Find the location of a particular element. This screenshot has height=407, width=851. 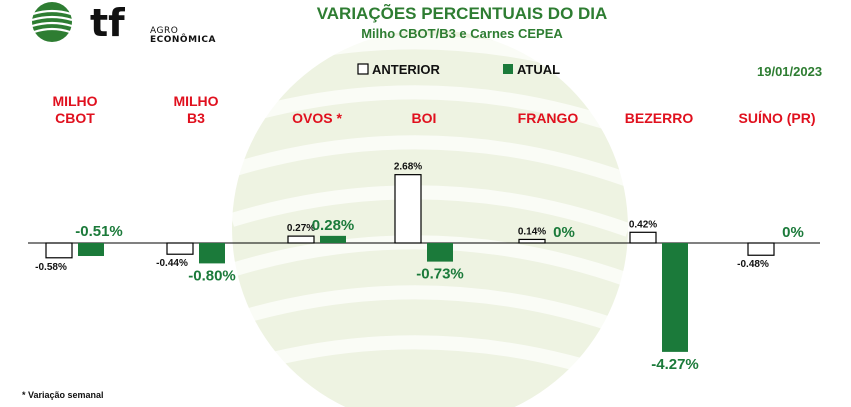

value-label-atual: -4.27% is located at coordinates (675, 364).